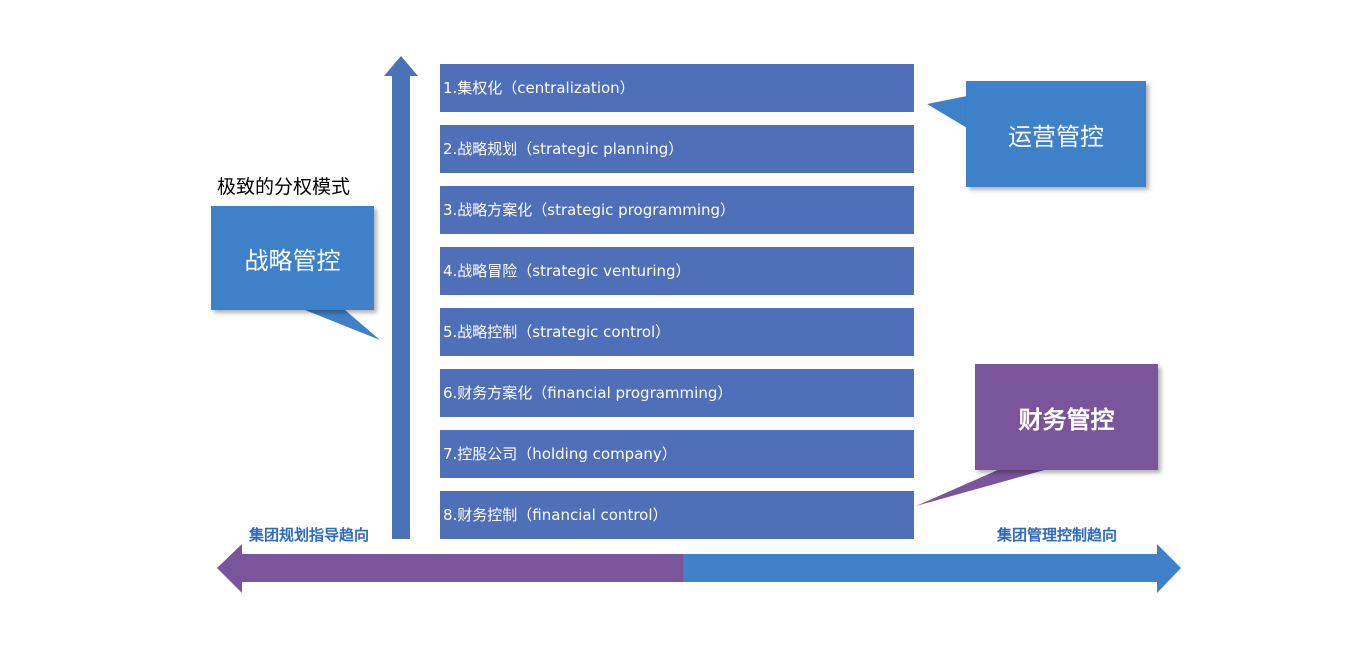 The width and height of the screenshot is (1363, 651). I want to click on decentralization-mode-label: 极致的分权模式, so click(284, 187).